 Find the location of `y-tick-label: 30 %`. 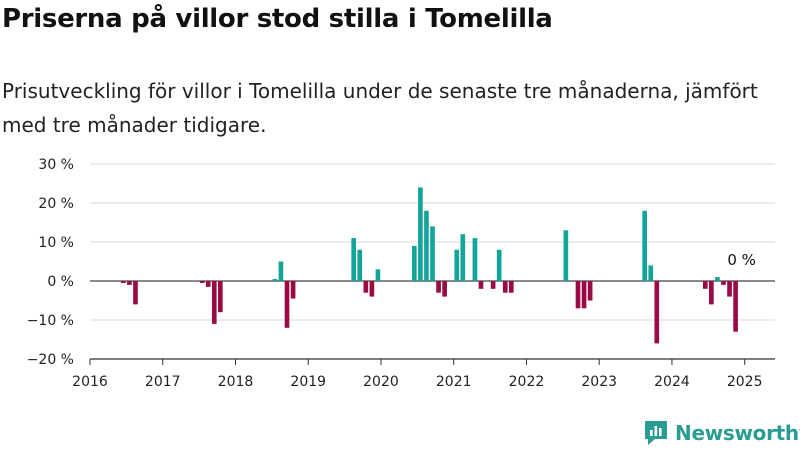

y-tick-label: 30 % is located at coordinates (56, 165).